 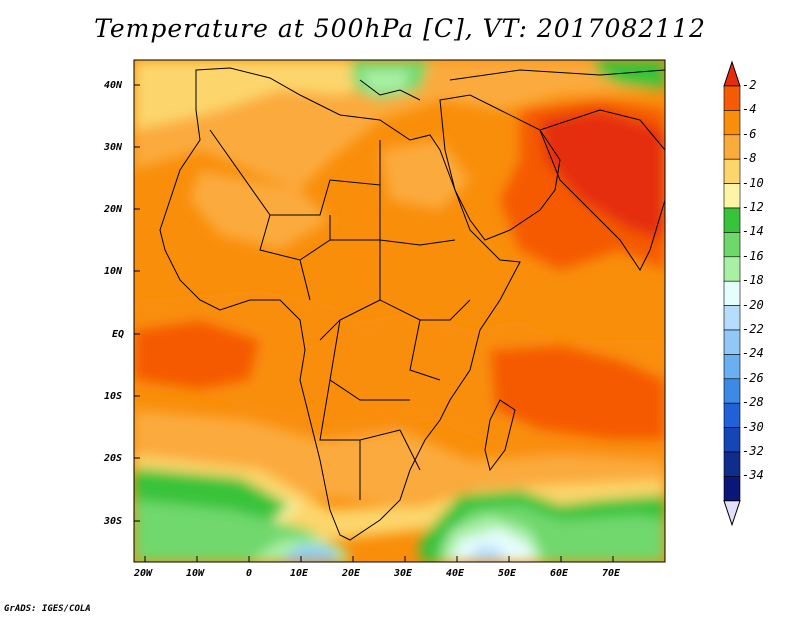 I want to click on lon-label-30e: 30E, so click(x=403, y=573).